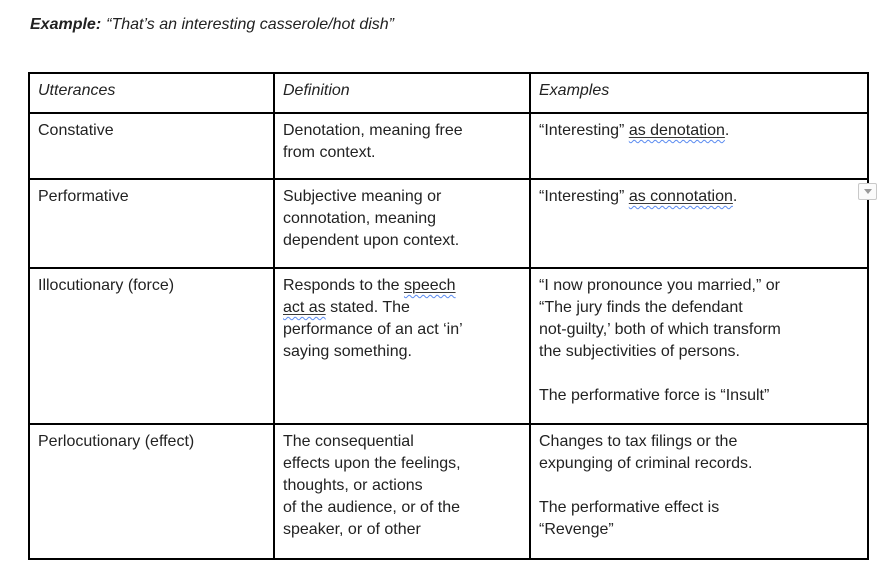 The image size is (888, 579). I want to click on examples-cell: “Interesting” as denotation., so click(699, 146).